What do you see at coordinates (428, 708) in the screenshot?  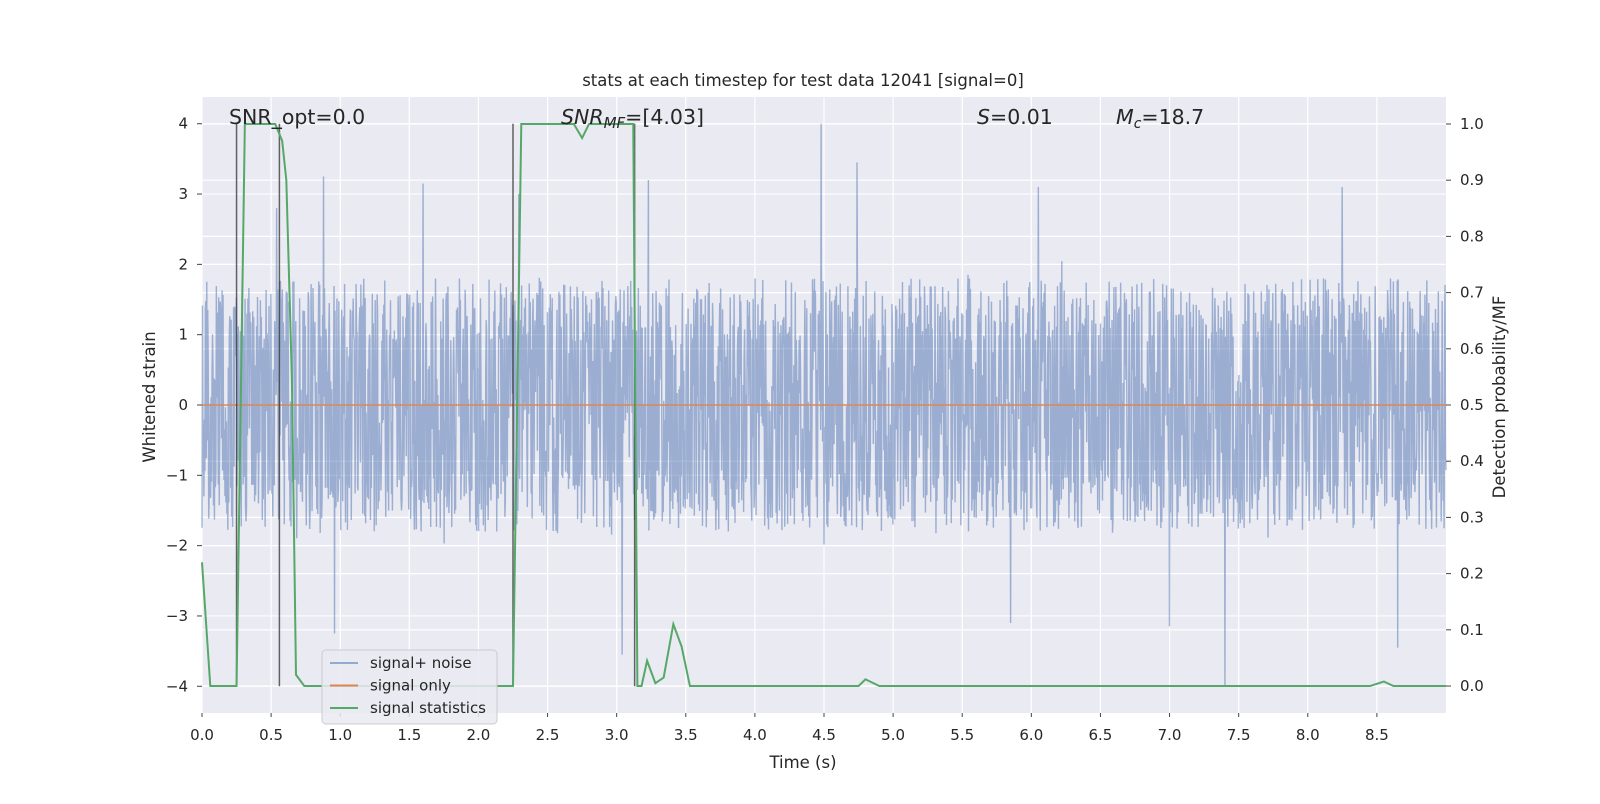 I see `legend-label: signal statistics` at bounding box center [428, 708].